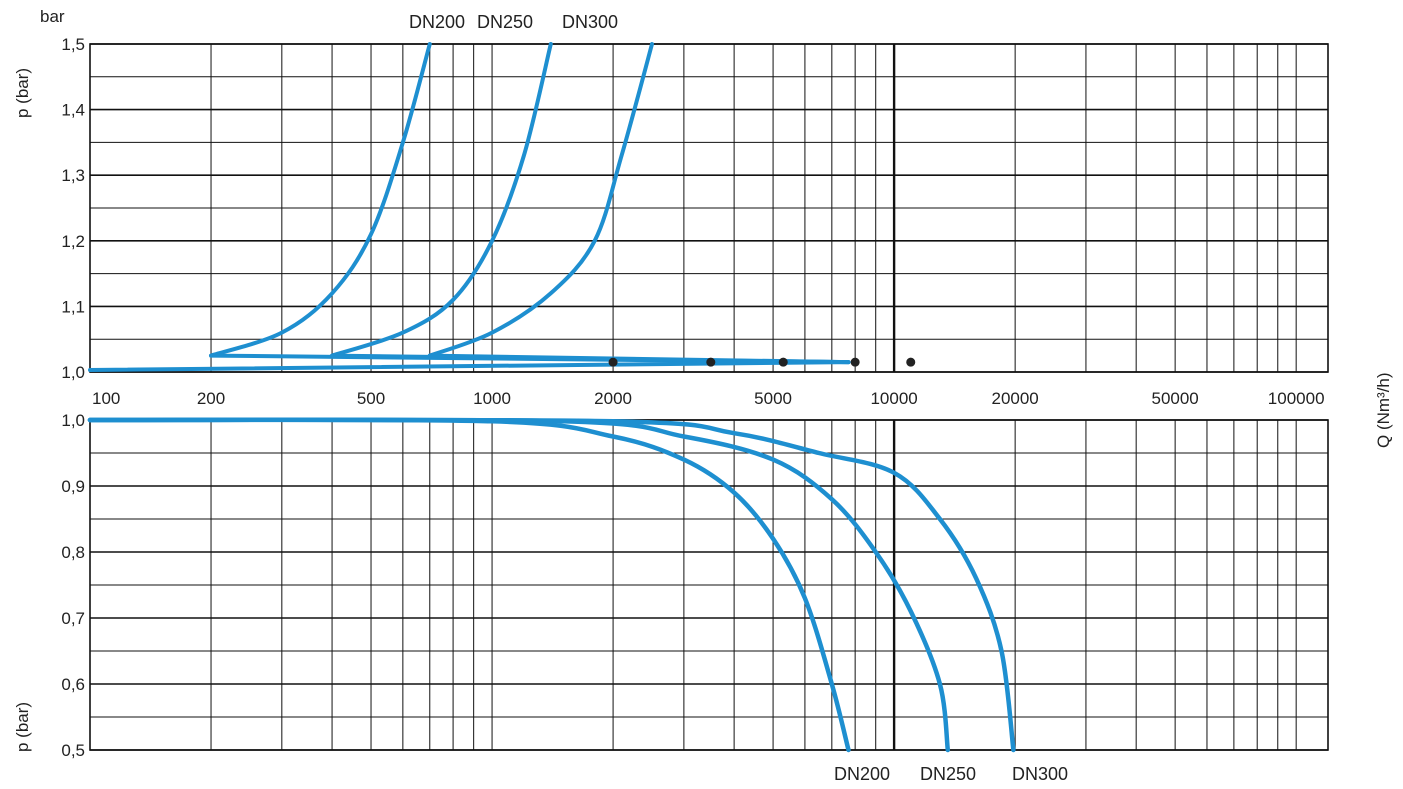  Describe the element at coordinates (469, 366) in the screenshot. I see `upper-baseline-line` at that location.